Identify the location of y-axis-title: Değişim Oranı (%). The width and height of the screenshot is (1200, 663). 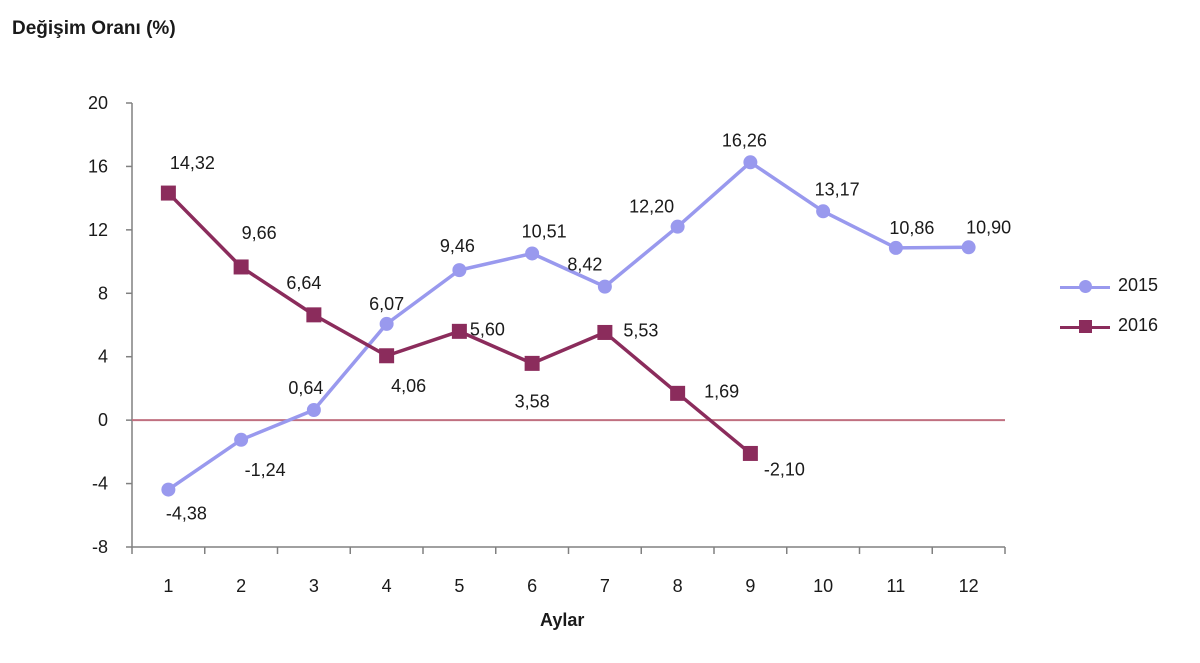
(94, 28).